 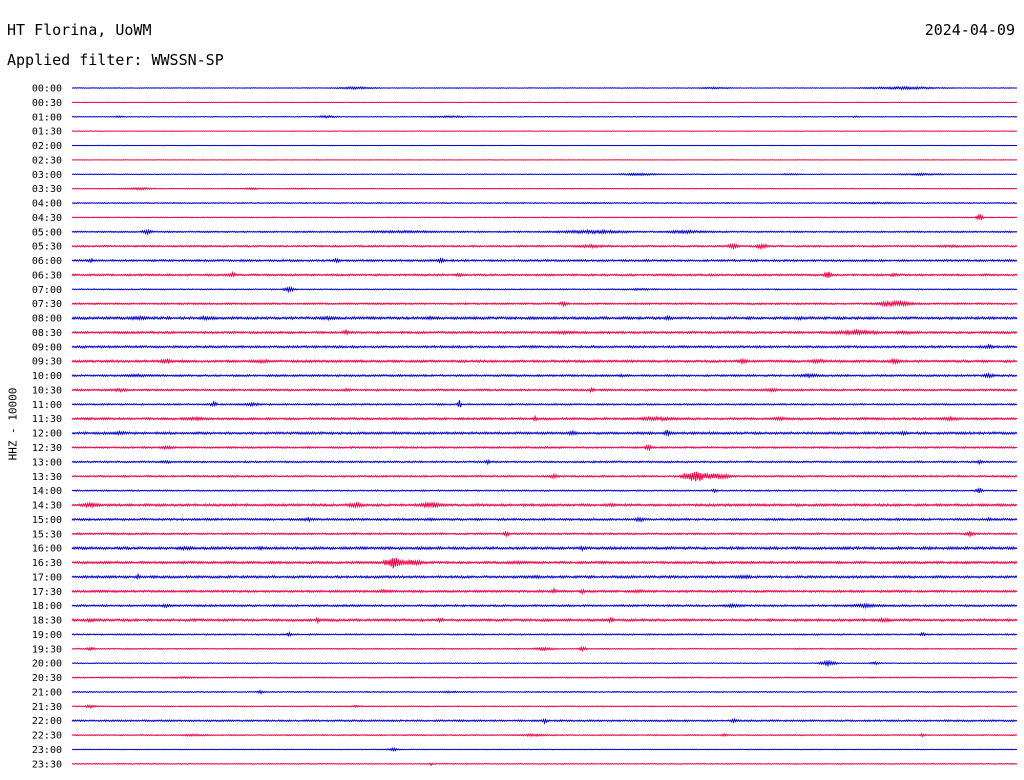 I want to click on time-tick-label: 07:30, so click(x=47, y=304).